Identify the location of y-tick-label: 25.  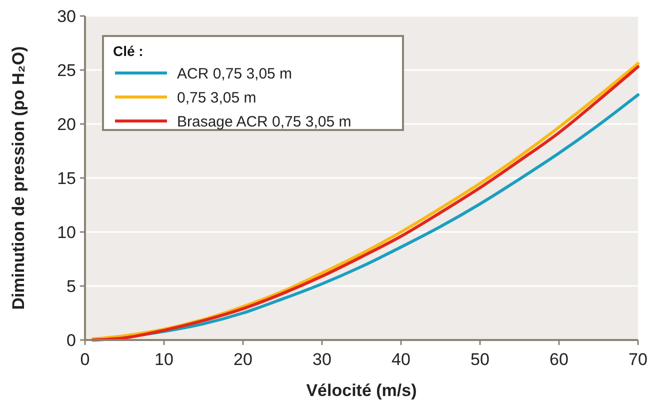
(66, 70).